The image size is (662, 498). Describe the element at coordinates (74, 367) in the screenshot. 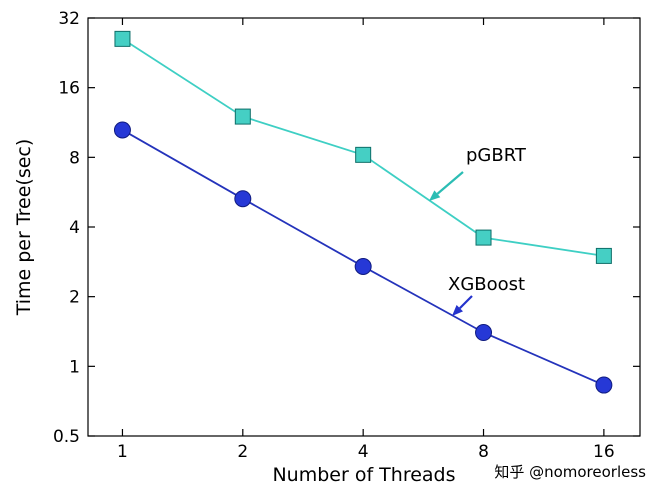

I see `y-tick-label: 1` at that location.